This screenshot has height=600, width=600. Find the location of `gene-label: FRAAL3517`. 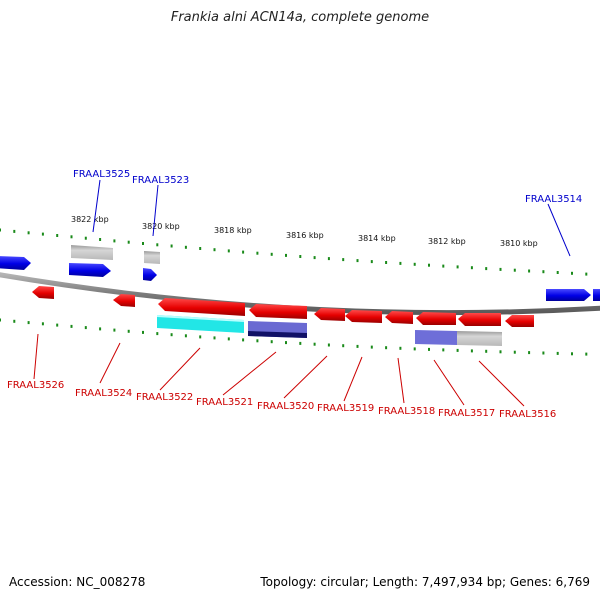

gene-label: FRAAL3517 is located at coordinates (466, 413).